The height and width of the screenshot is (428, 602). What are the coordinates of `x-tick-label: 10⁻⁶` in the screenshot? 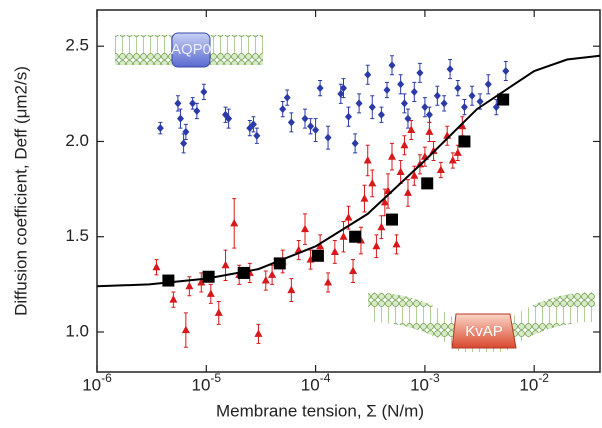 It's located at (97, 382).